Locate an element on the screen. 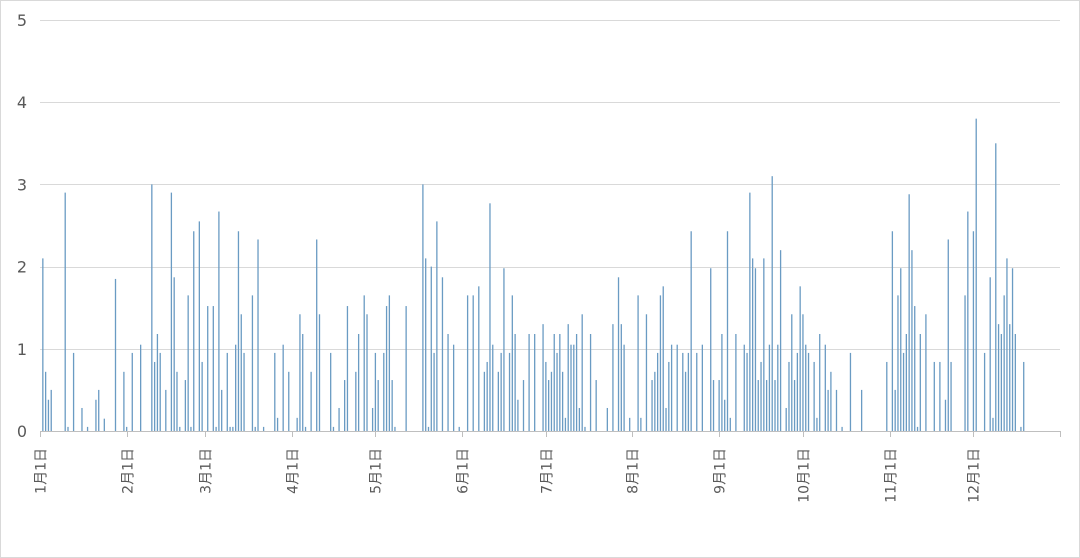 This screenshot has height=558, width=1080. x-tick-label: 1月1日 is located at coordinates (42, 471).